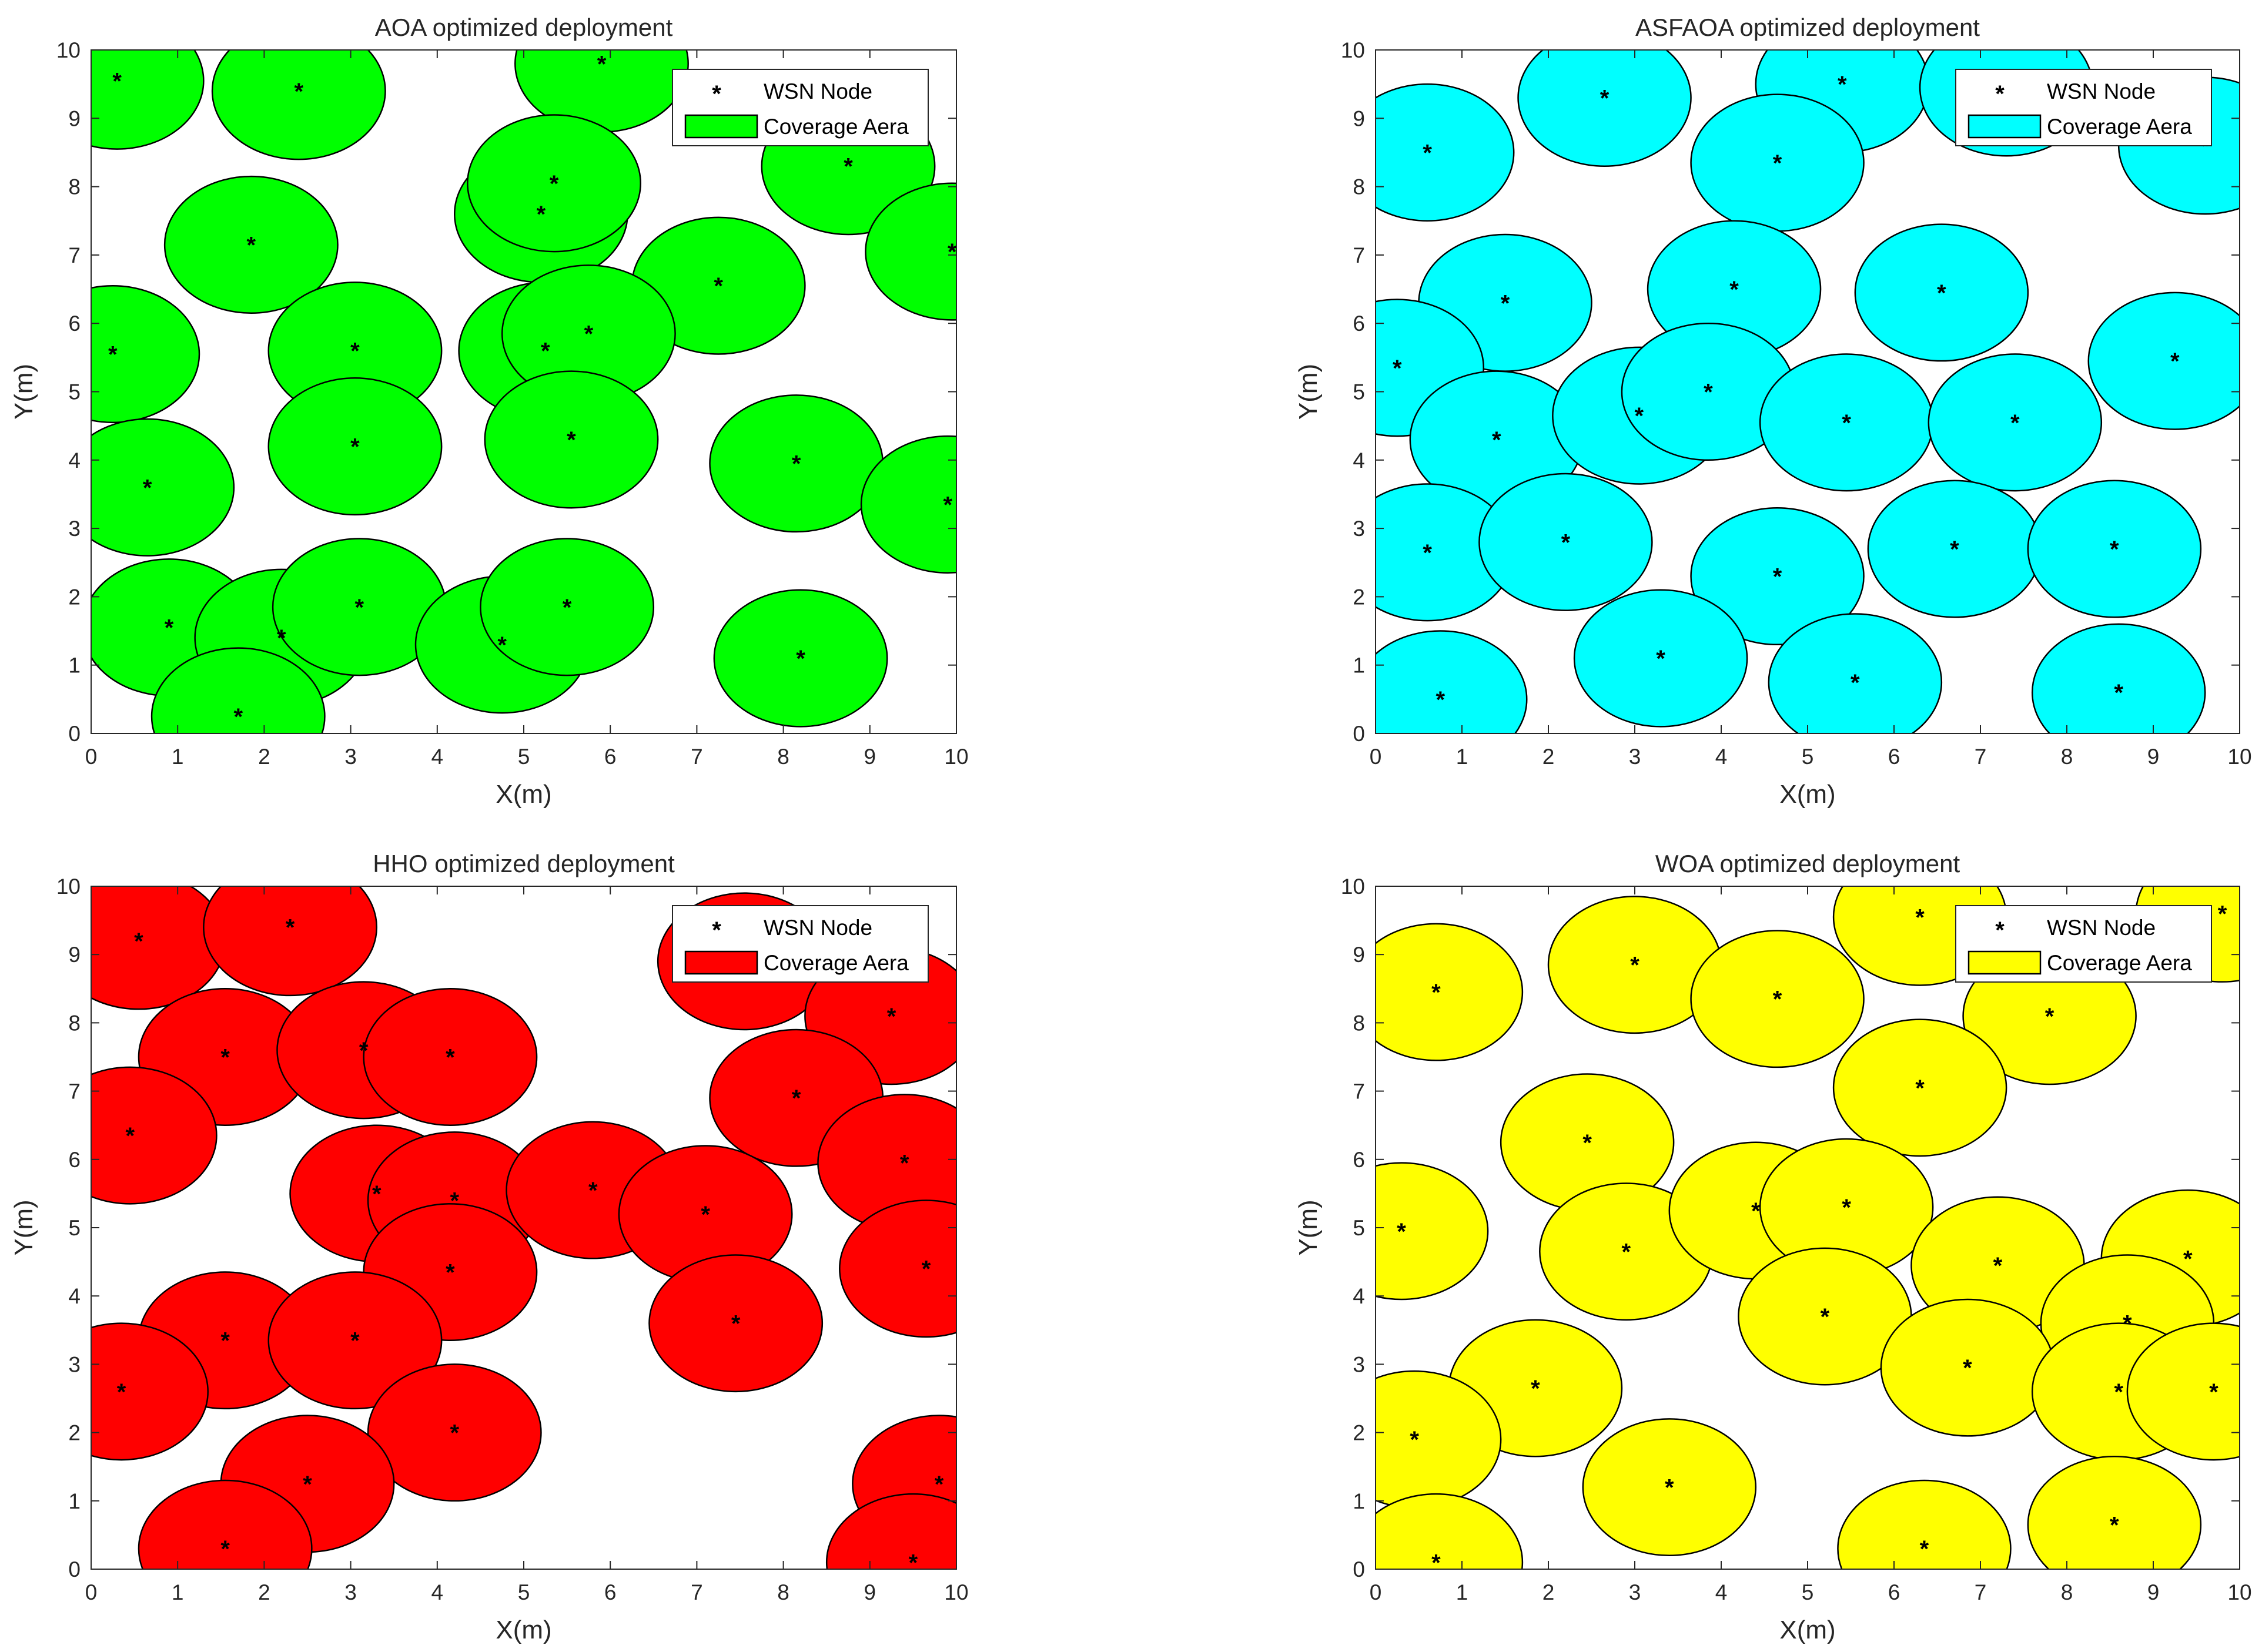  I want to click on chart-2-xtick-label-7: 7, so click(697, 1592).